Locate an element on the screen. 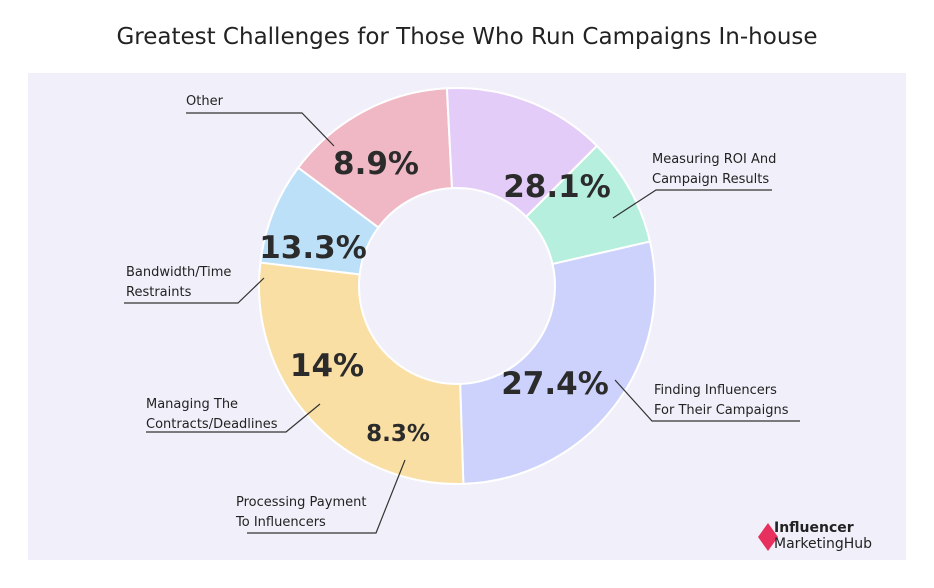  slice-category-label: Contracts/Deadlines is located at coordinates (212, 424).